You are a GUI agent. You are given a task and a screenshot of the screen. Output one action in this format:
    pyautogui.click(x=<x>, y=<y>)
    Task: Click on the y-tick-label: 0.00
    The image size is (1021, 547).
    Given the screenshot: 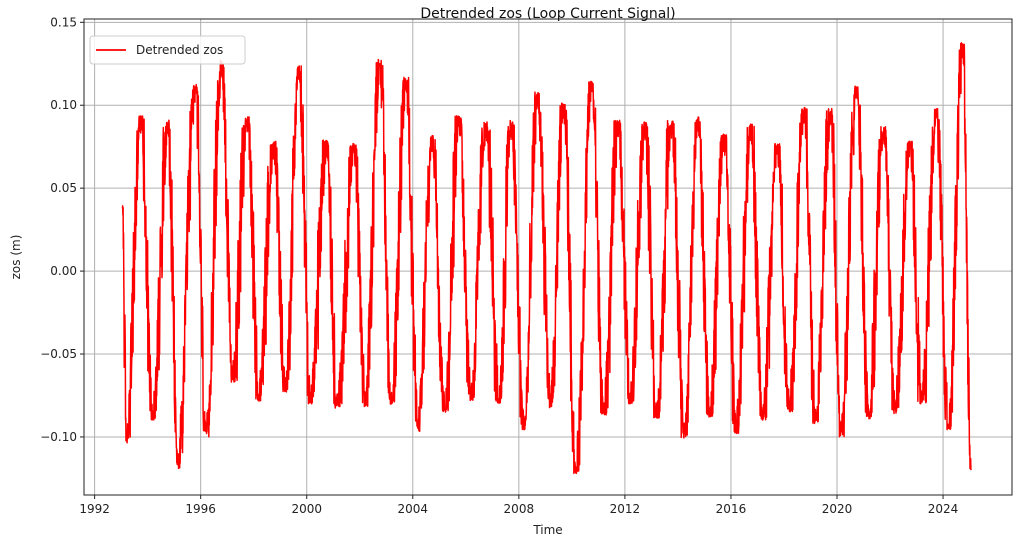 What is the action you would take?
    pyautogui.click(x=63, y=271)
    